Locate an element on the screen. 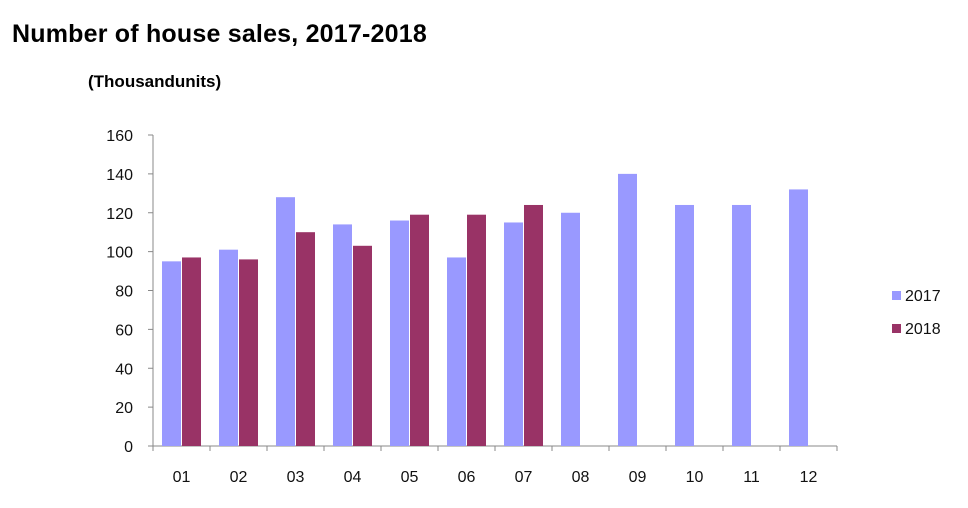  y-tick-label: 0 is located at coordinates (128, 447).